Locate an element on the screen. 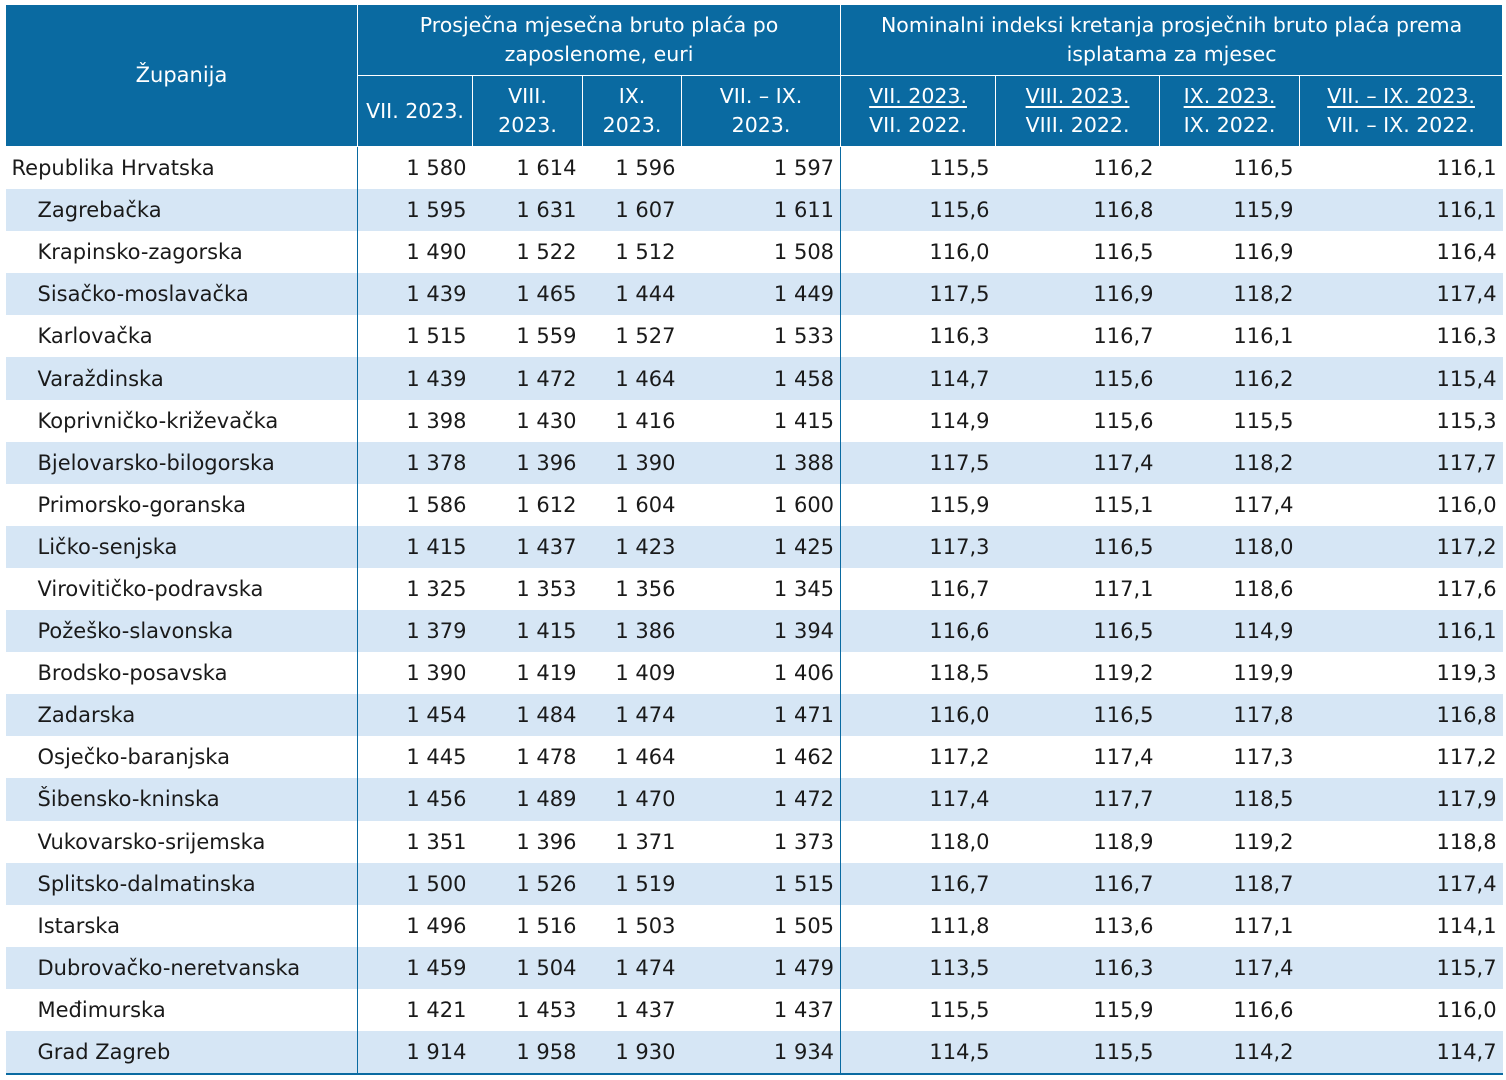 This screenshot has height=1080, width=1506. wage-value-cell: 1 439 is located at coordinates (415, 378).